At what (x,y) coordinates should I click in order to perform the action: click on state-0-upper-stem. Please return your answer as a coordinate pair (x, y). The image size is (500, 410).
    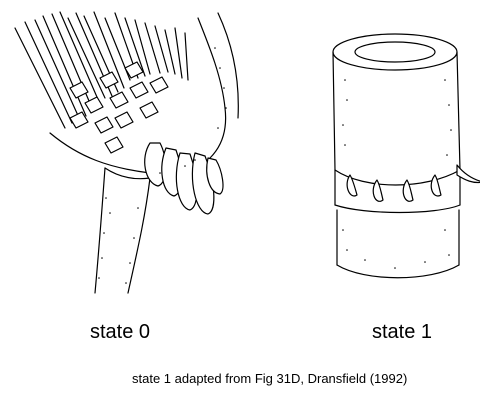
    Looking at the image, I should click on (218, 85).